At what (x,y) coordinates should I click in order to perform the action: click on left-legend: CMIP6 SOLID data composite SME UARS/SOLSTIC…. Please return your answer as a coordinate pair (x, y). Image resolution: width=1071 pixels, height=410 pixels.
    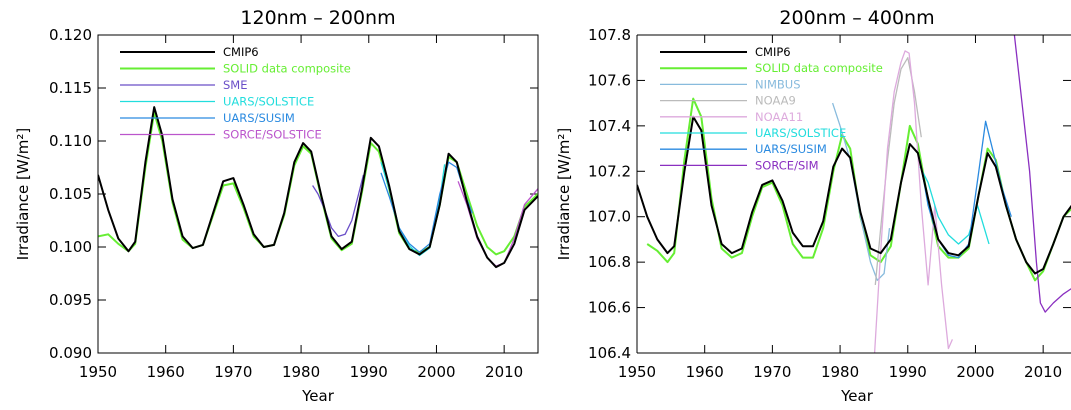
    Looking at the image, I should click on (235, 93).